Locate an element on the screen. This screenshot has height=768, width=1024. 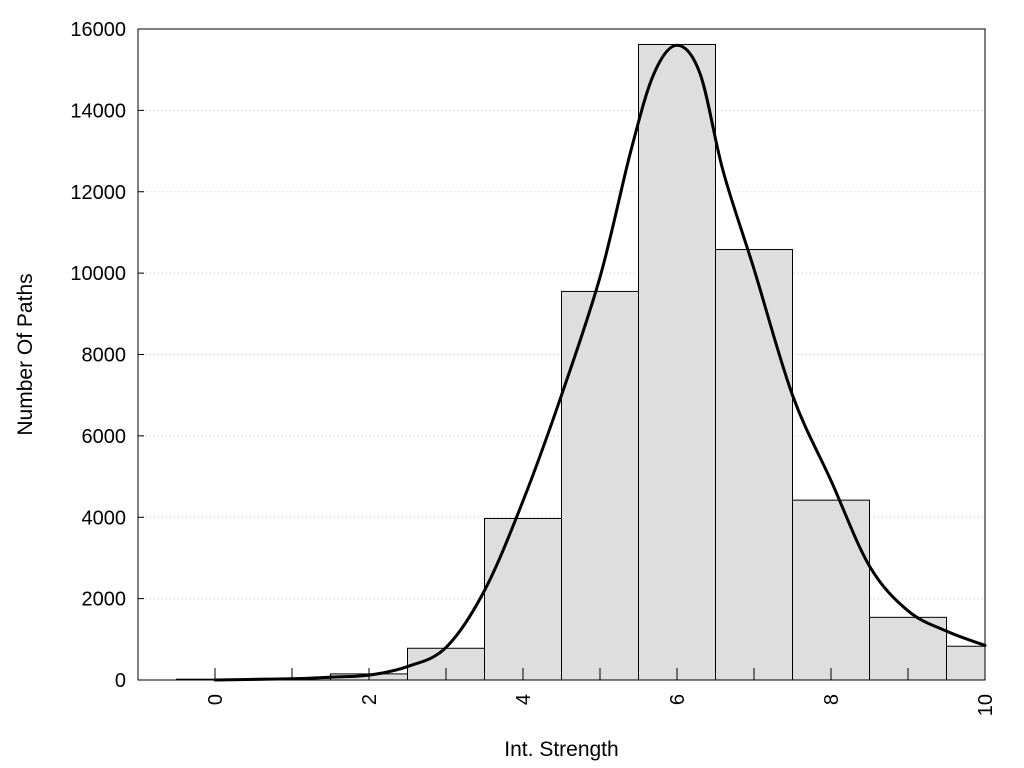
y-tick-labels: 0 2000 4000 6000 8000 10000 12000 14000 16000 is located at coordinates (98, 355).